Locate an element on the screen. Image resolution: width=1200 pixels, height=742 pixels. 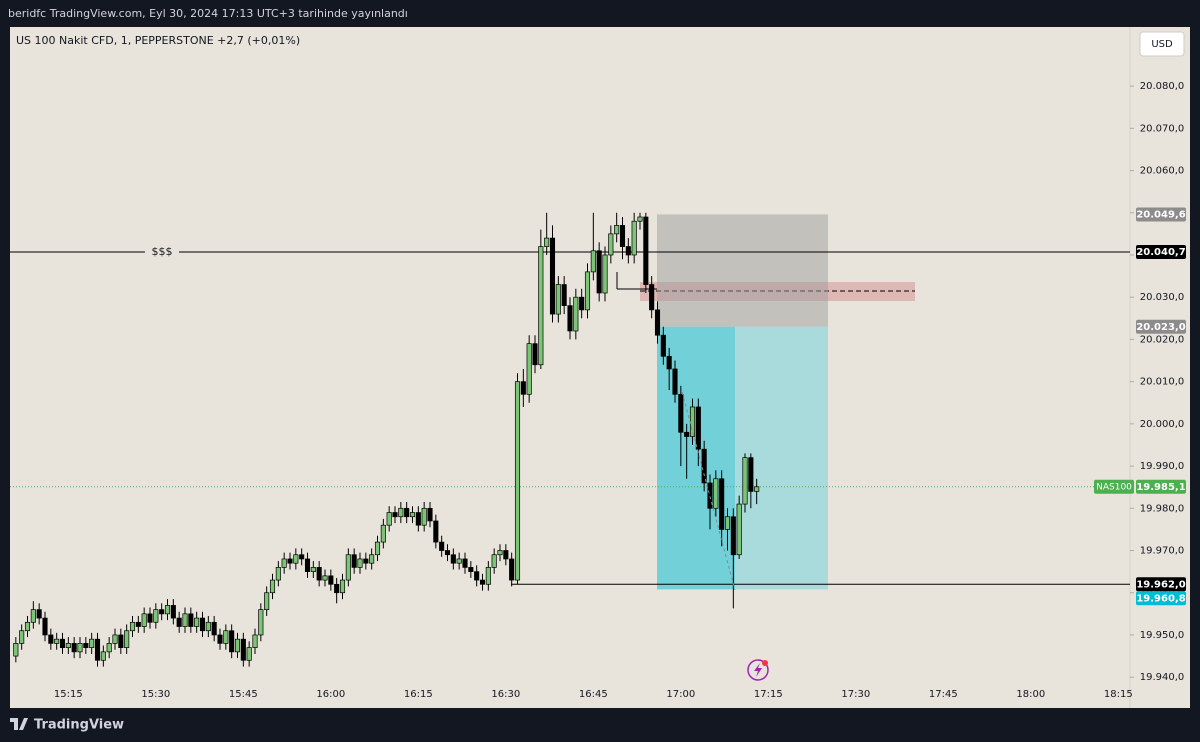
stop-box is located at coordinates (742, 270).